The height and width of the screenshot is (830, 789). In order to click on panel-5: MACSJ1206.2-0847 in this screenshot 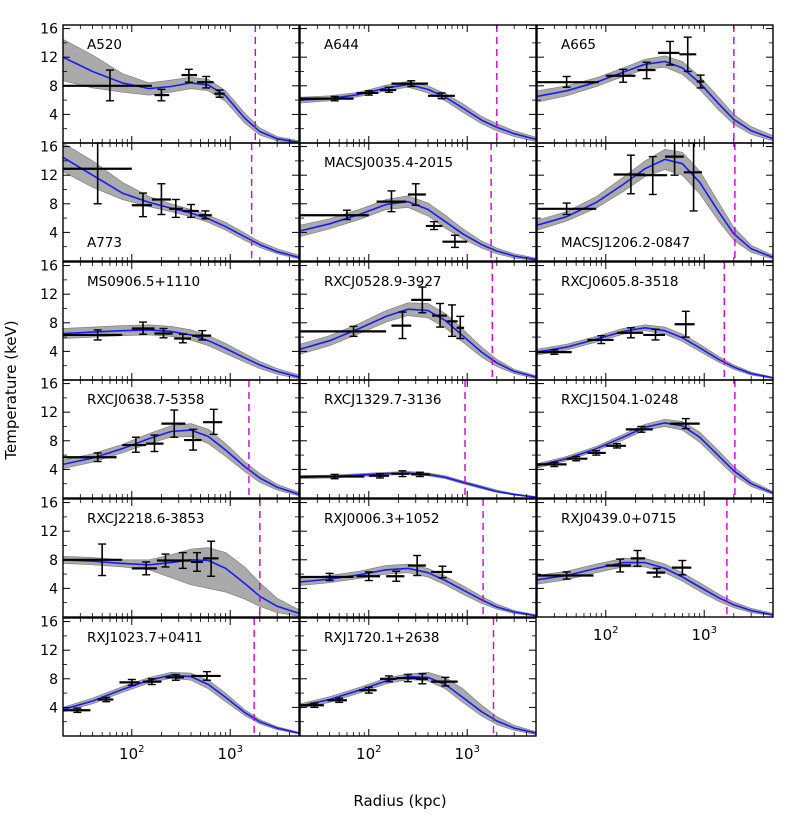, I will do `click(655, 202)`.